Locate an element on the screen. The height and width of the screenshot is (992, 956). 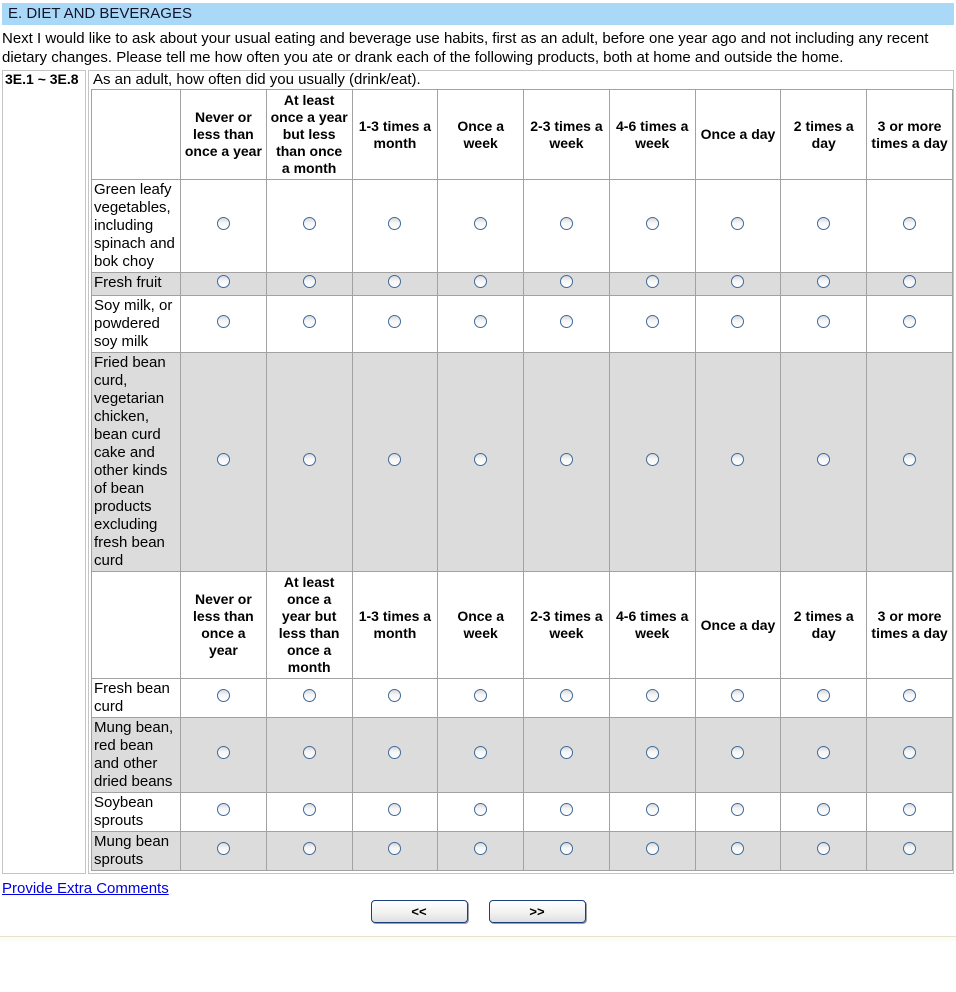
question-code: 3E.1 ~ 3E.8 is located at coordinates (44, 472).